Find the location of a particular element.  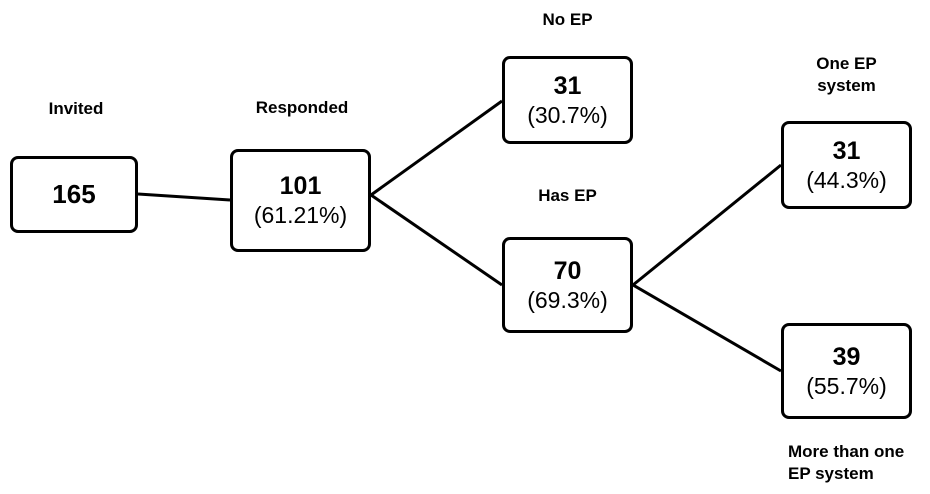

no-ep-box: 31 (30.7%) is located at coordinates (567, 100).